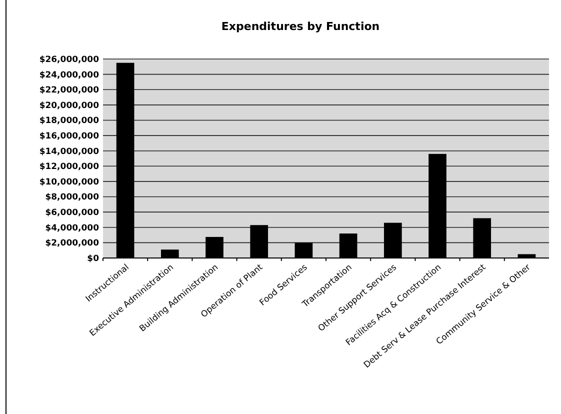  What do you see at coordinates (69, 75) in the screenshot?
I see `y-tick-label: $24,000,000` at bounding box center [69, 75].